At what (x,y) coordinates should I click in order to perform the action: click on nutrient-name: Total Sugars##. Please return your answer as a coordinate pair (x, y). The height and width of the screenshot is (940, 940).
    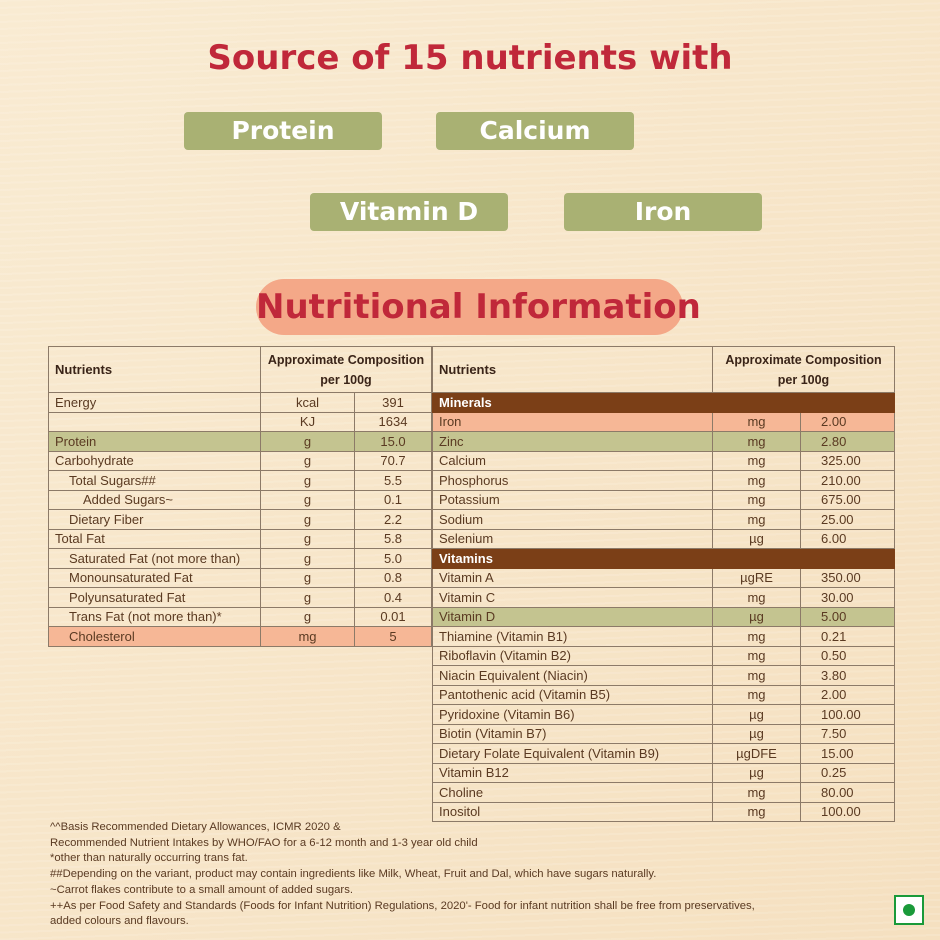
    Looking at the image, I should click on (154, 480).